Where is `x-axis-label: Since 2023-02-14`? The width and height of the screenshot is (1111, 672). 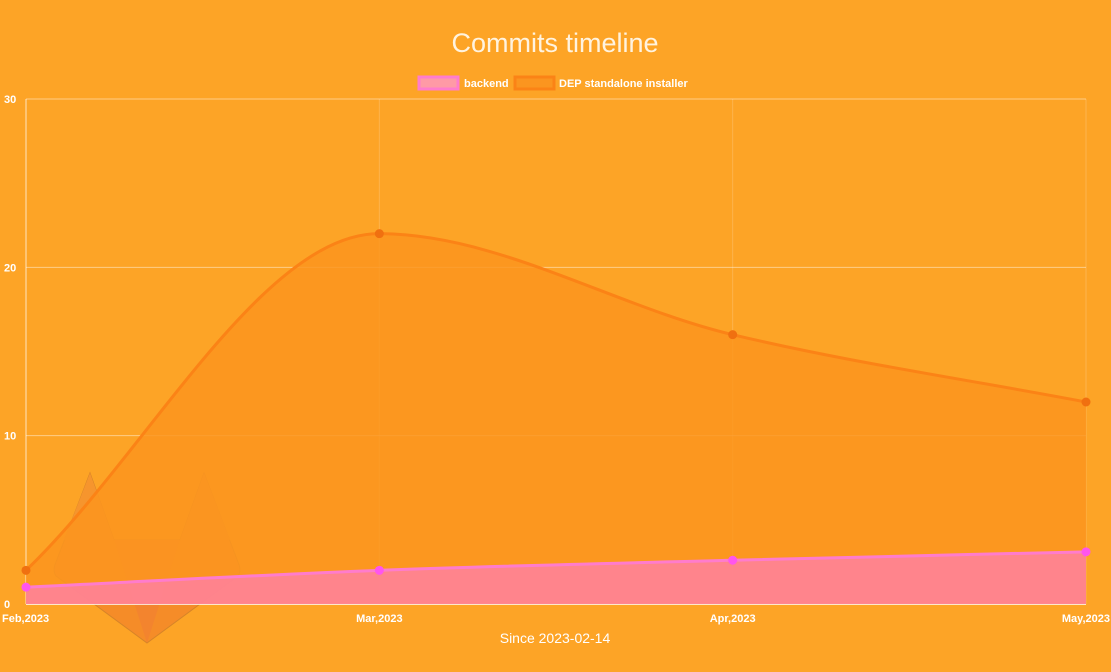 x-axis-label: Since 2023-02-14 is located at coordinates (555, 638).